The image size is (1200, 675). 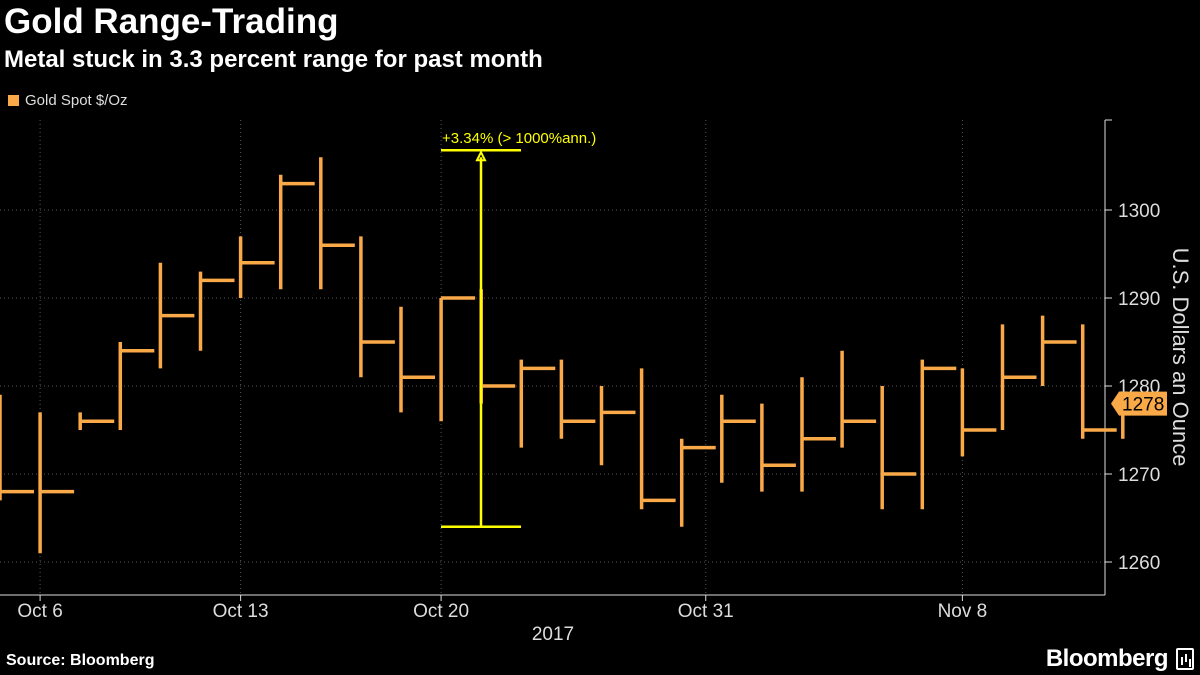 What do you see at coordinates (13, 100) in the screenshot?
I see `legend-swatch` at bounding box center [13, 100].